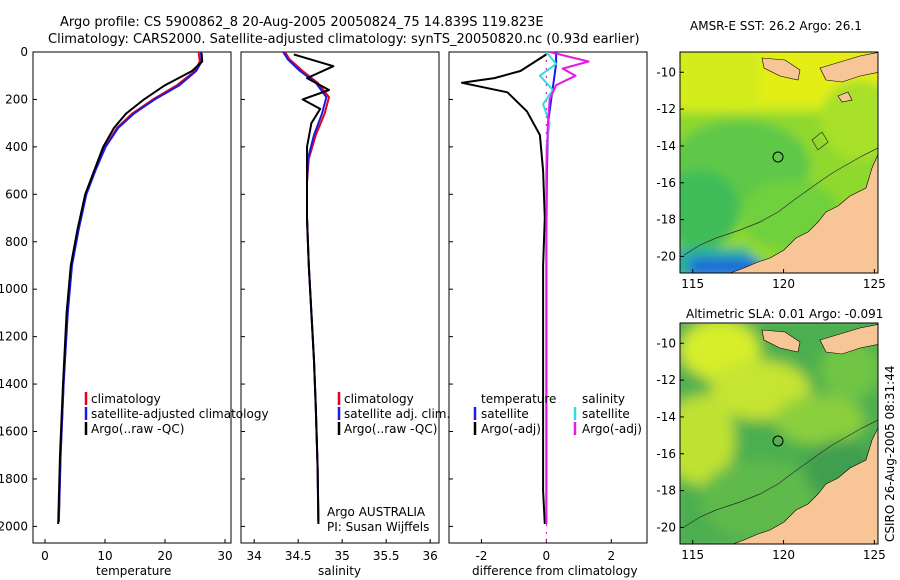 The image size is (900, 580). I want to click on depth-tick-label: 600, so click(16, 194).